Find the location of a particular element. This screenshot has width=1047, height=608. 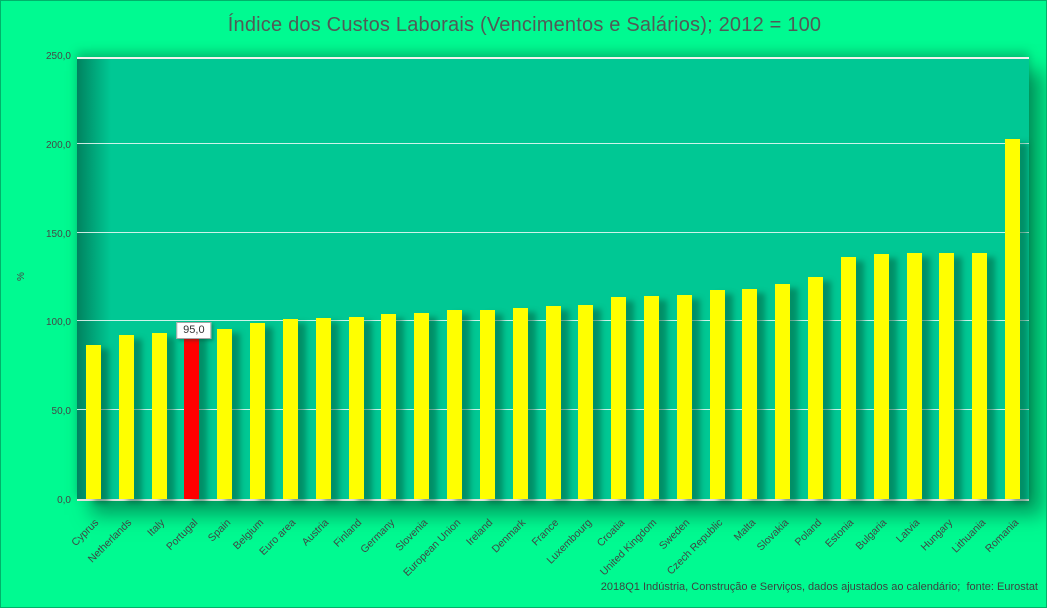

bar-netherlands is located at coordinates (126, 416).